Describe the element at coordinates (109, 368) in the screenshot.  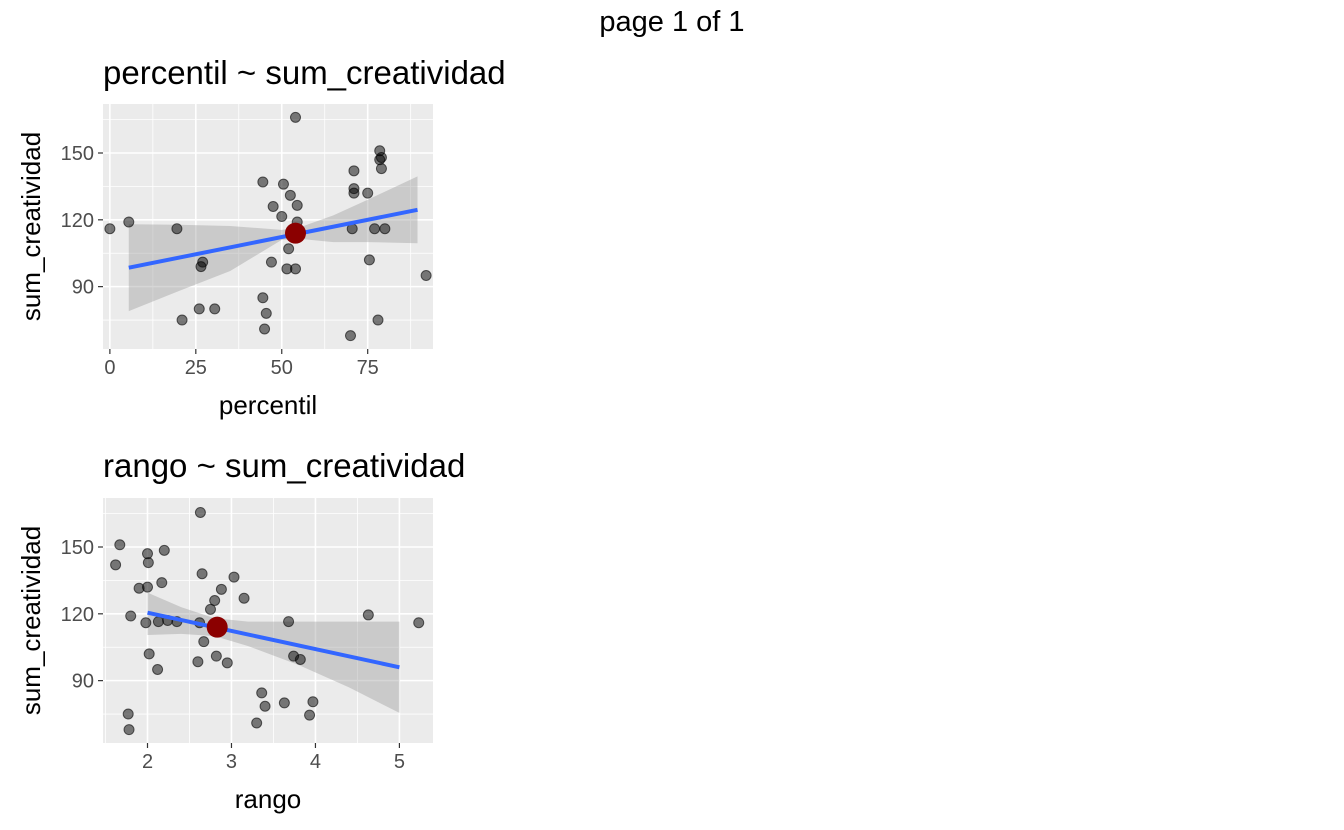
I see `x-tick-label: 0` at that location.